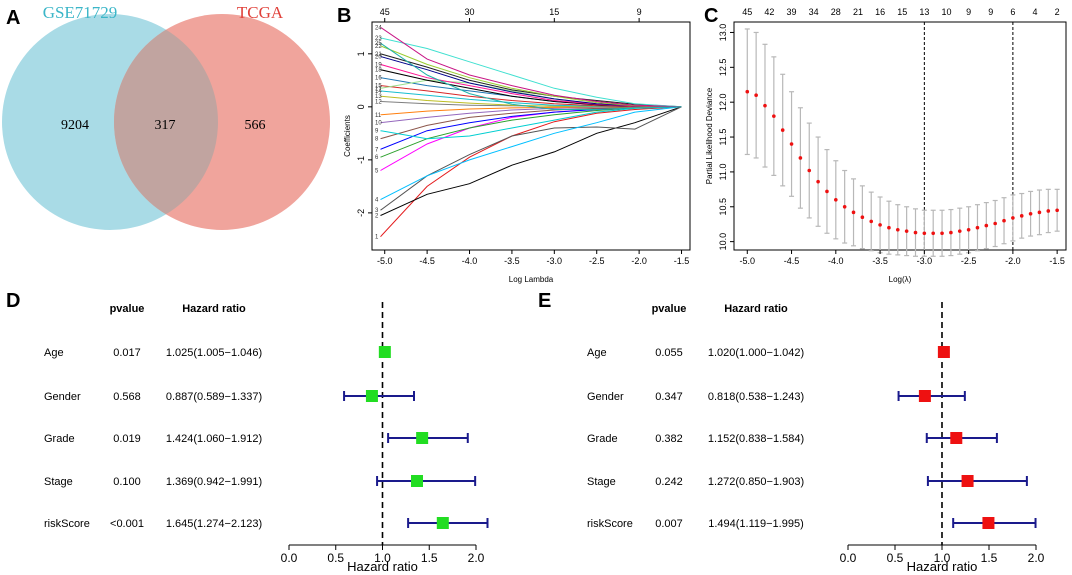 The image size is (1072, 575). Describe the element at coordinates (382, 558) in the screenshot. I see `x-tick-label: 1.0` at that location.